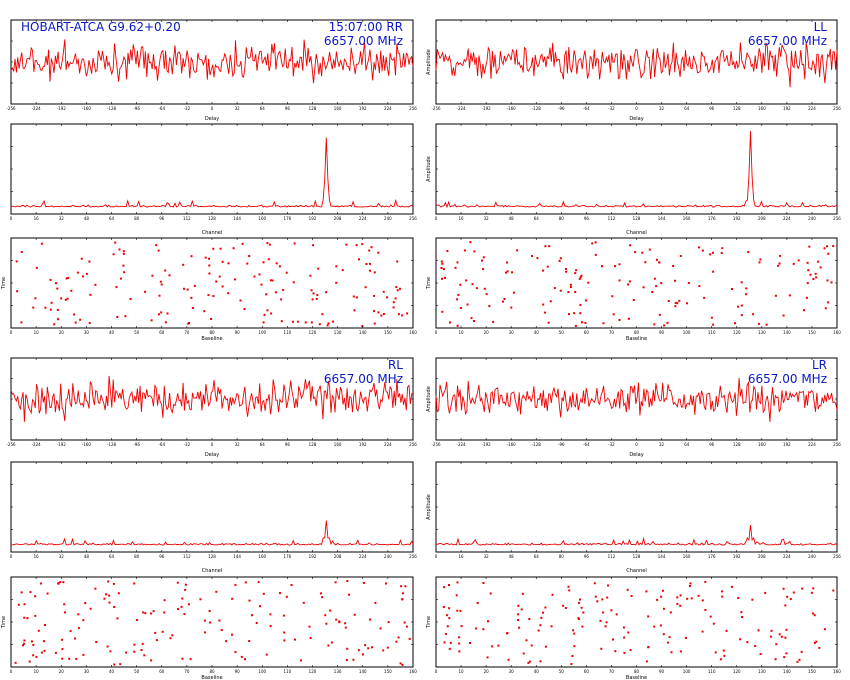 The height and width of the screenshot is (680, 850). What do you see at coordinates (162, 556) in the screenshot?
I see `x-tick-label: 96` at bounding box center [162, 556].